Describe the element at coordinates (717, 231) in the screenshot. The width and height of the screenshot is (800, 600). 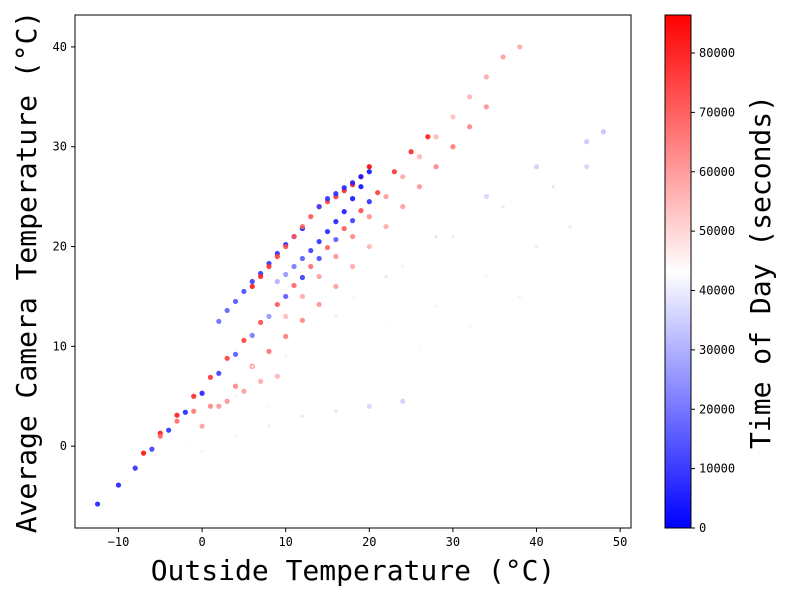
I see `colorbar-tick-label: 50000` at that location.